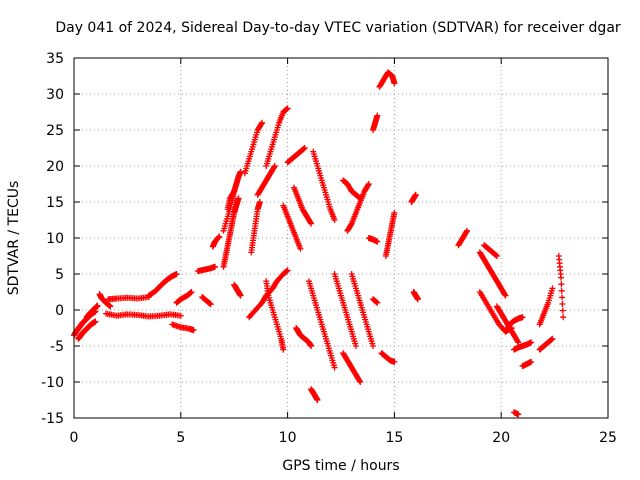  I want to click on y-tick-label: 25, so click(55, 131).